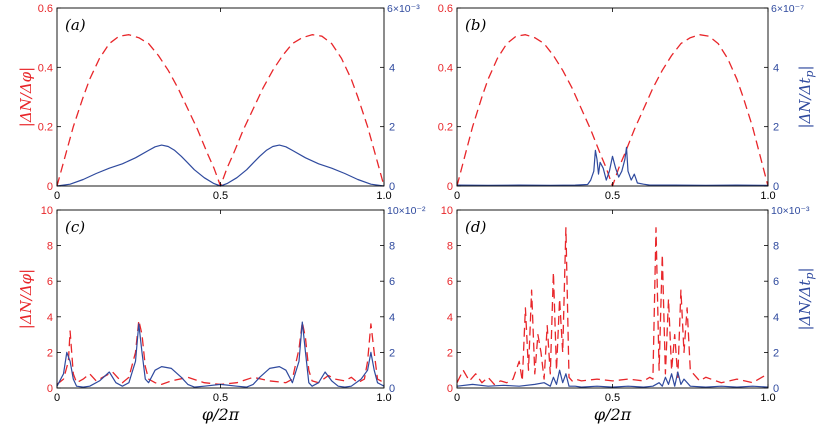  Describe the element at coordinates (406, 211) in the screenshot. I see `y-right-multiplier: 10×10⁻²` at that location.